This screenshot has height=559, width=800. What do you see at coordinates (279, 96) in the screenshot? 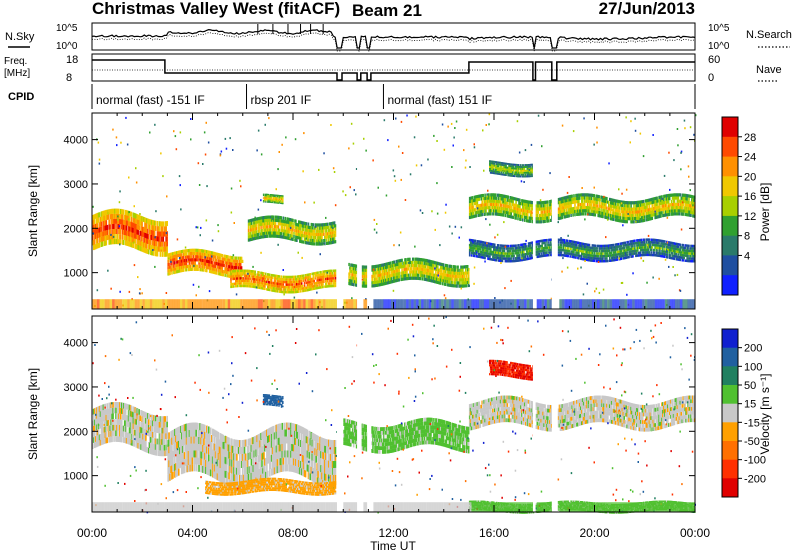
I see `cpid-segment: rbsp 201 IF` at bounding box center [279, 96].